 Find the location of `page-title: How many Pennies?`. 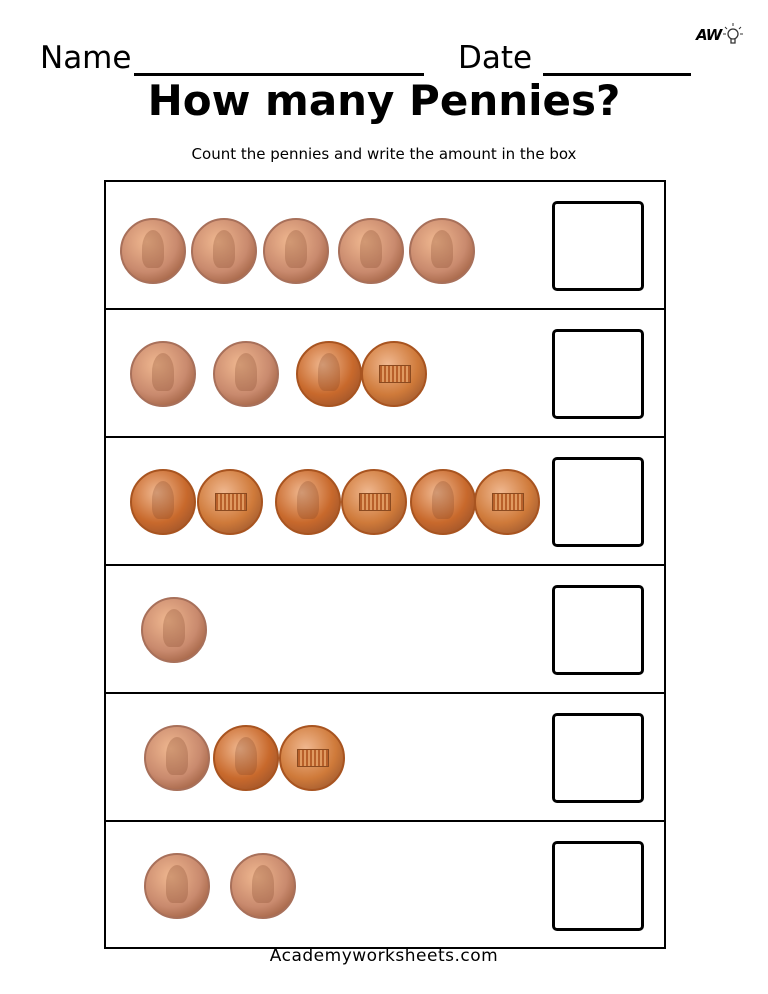

page-title: How many Pennies? is located at coordinates (384, 100).